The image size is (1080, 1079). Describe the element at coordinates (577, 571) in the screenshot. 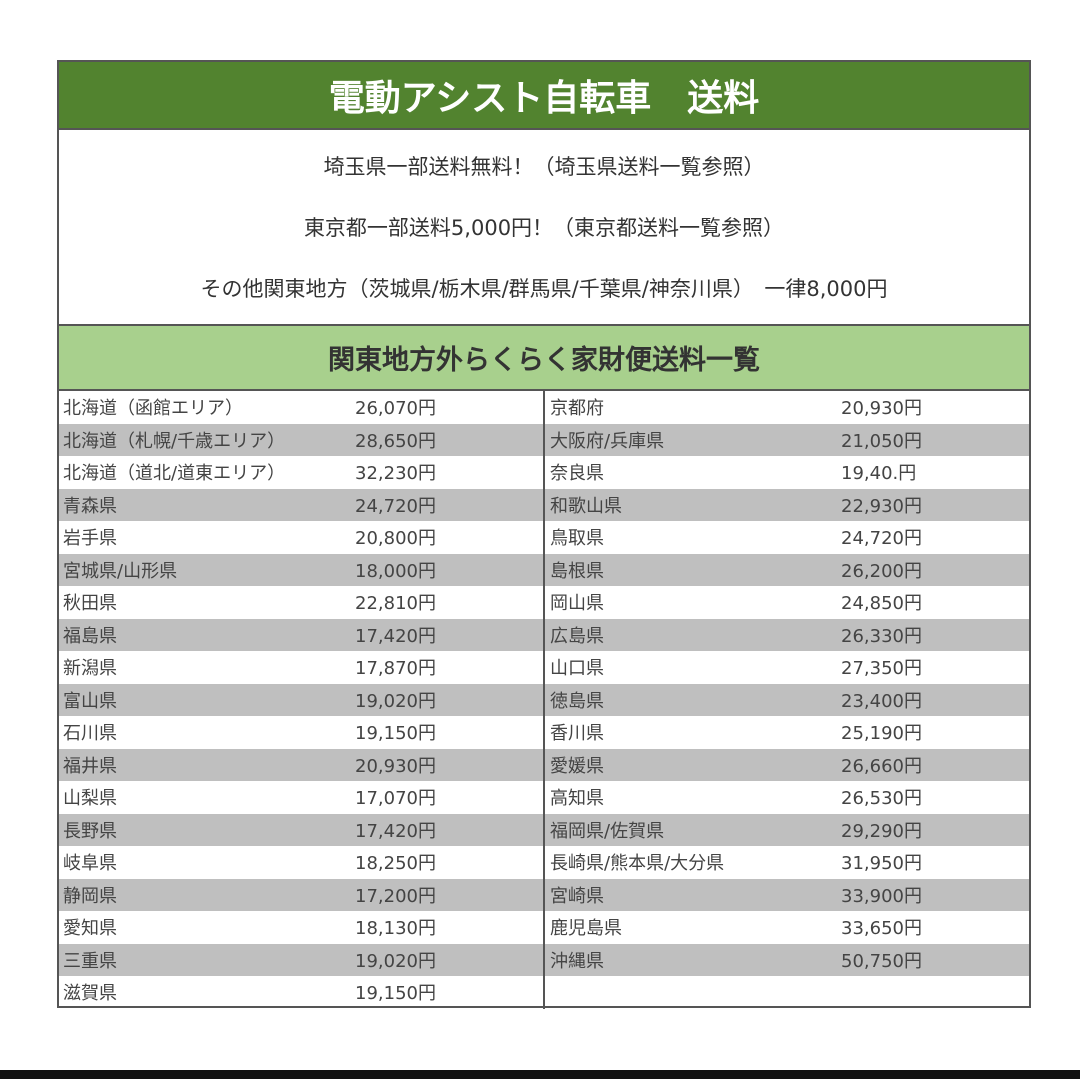

I see `region-name: 島根県` at that location.